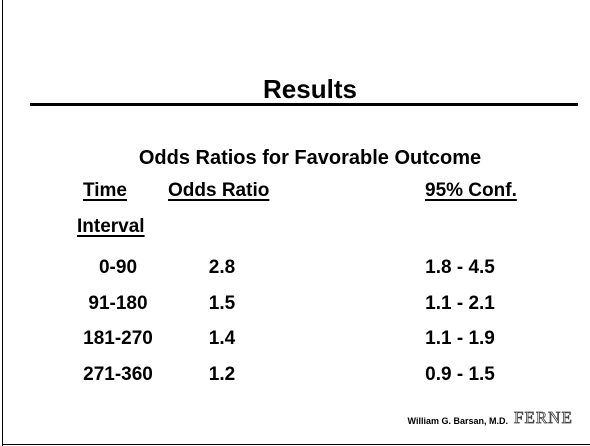 Image resolution: width=590 pixels, height=446 pixels. I want to click on left-border, so click(2, 223).